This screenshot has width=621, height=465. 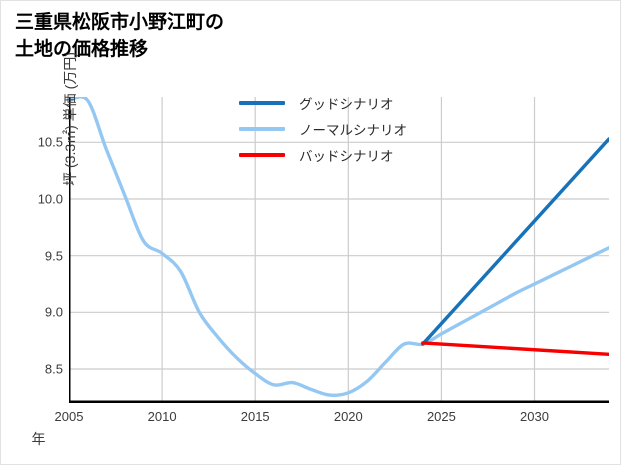 I want to click on x-tick-label: 2025, so click(x=441, y=416).